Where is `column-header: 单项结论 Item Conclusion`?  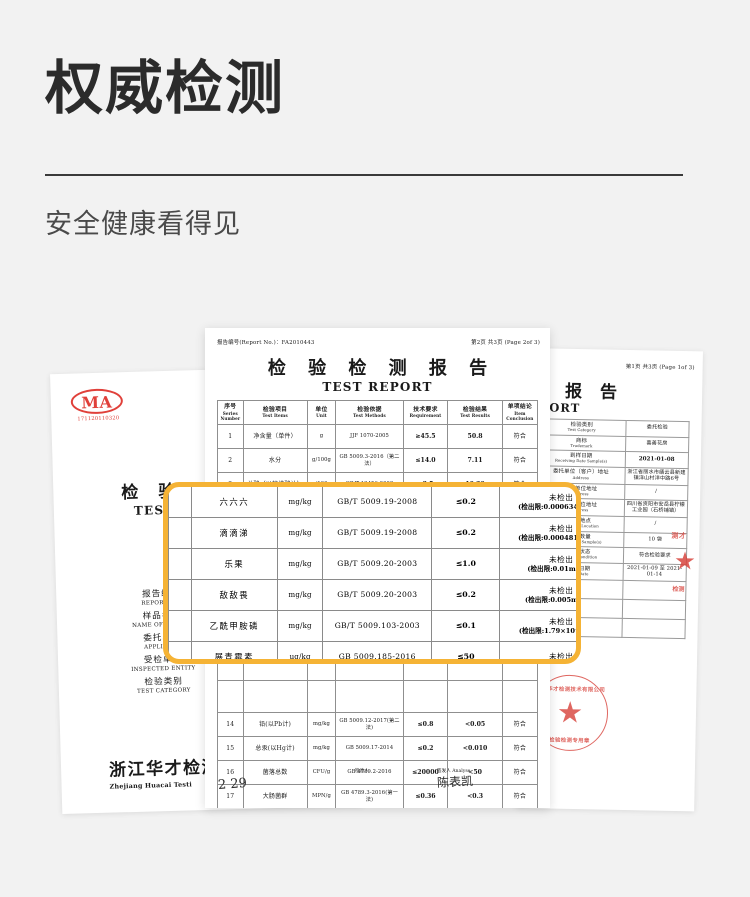
column-header: 单项结论 Item Conclusion is located at coordinates (520, 412).